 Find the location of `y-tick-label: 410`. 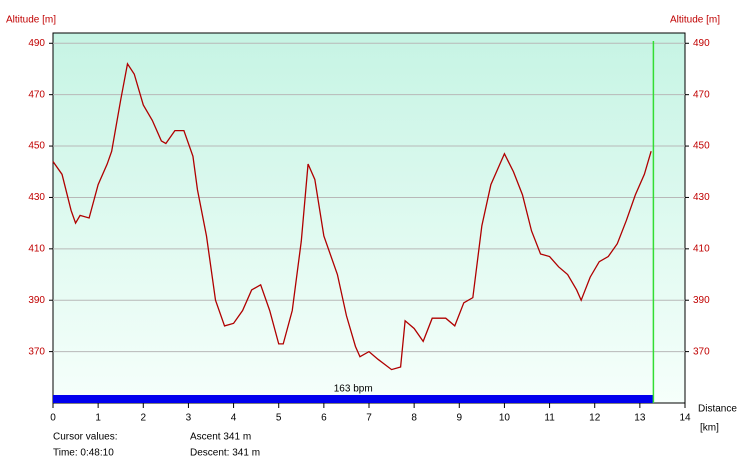

y-tick-label: 410 is located at coordinates (36, 248).